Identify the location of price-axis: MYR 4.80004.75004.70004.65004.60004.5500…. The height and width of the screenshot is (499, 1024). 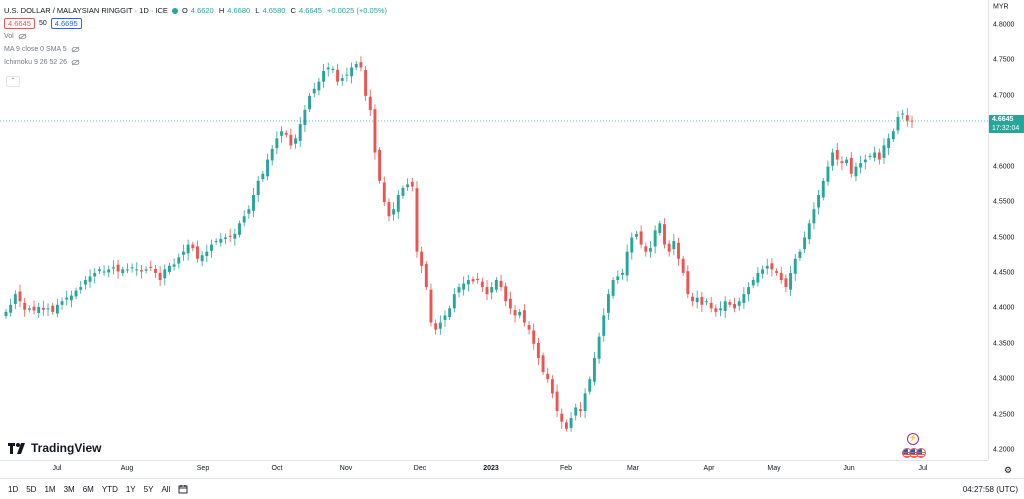
(1006, 230).